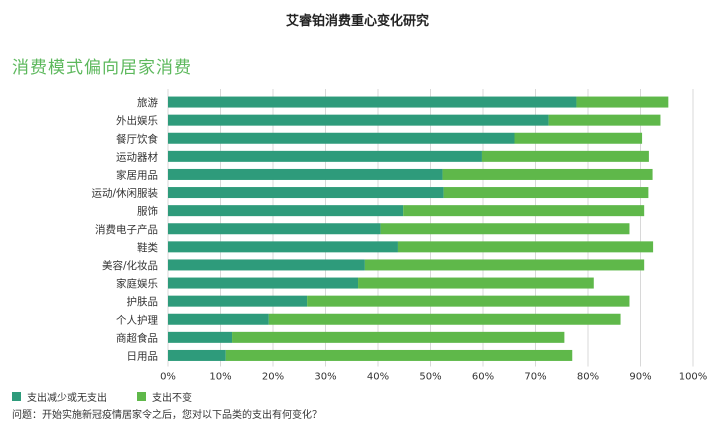  What do you see at coordinates (693, 377) in the screenshot?
I see `x-tick-label: 100%` at bounding box center [693, 377].